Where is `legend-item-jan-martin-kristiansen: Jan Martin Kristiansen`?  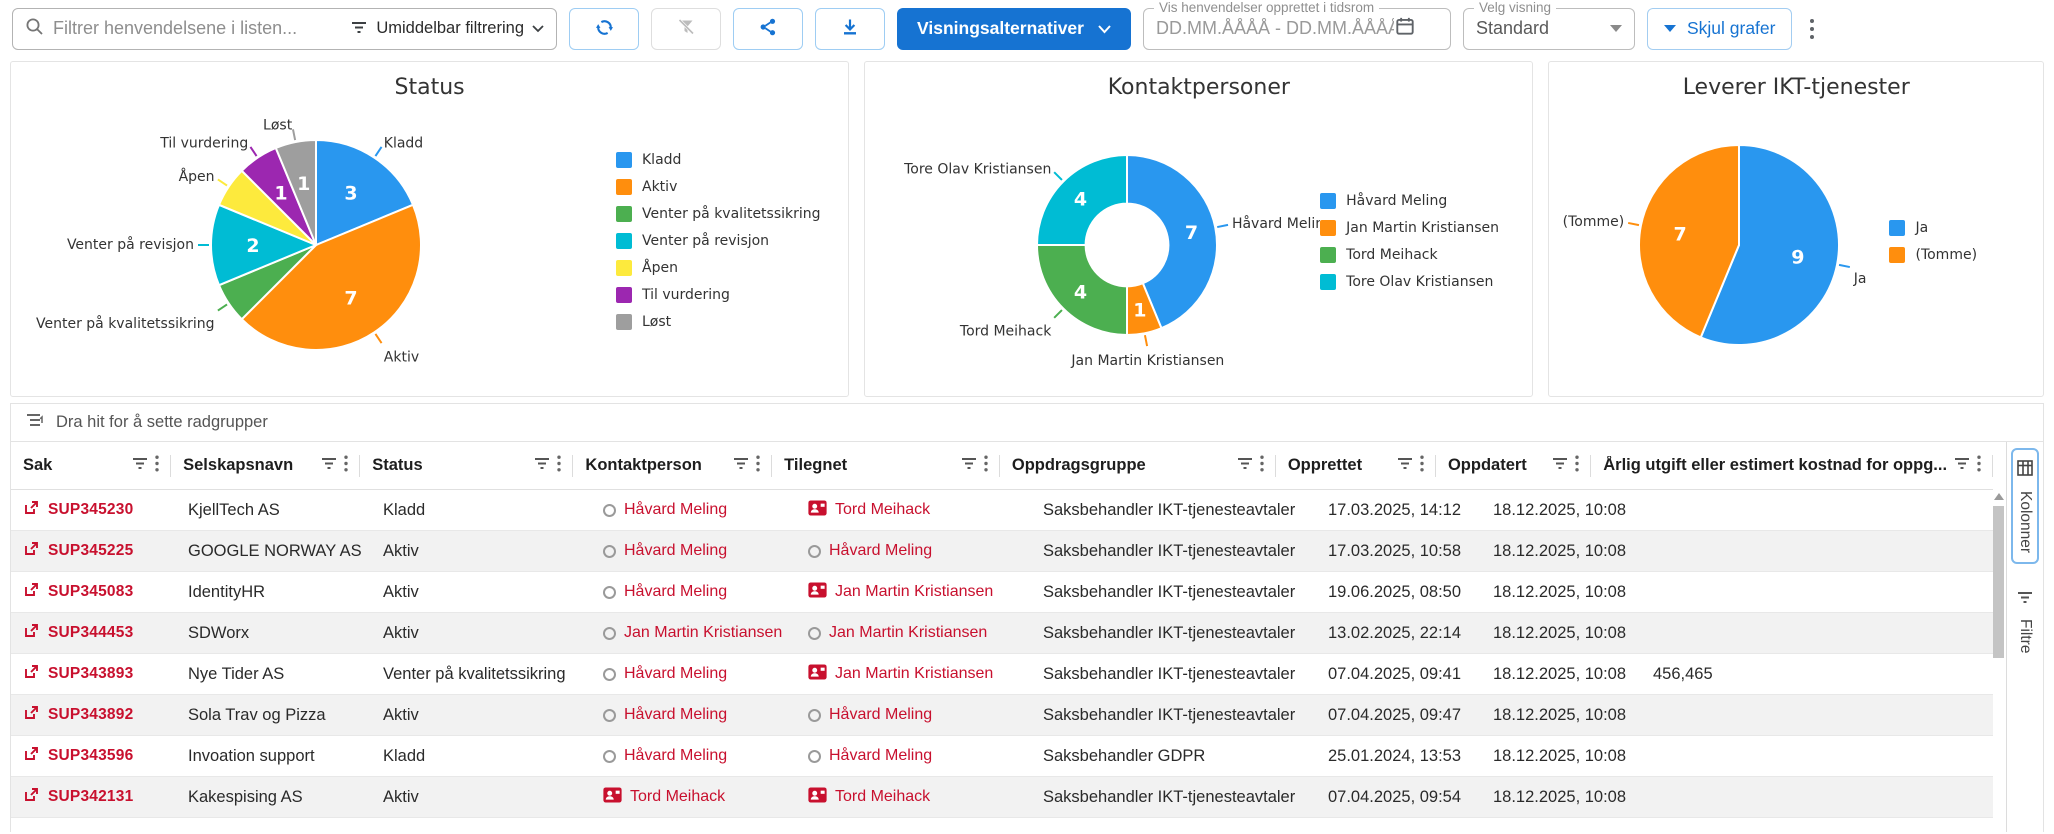 legend-item-jan-martin-kristiansen: Jan Martin Kristiansen is located at coordinates (1426, 227).